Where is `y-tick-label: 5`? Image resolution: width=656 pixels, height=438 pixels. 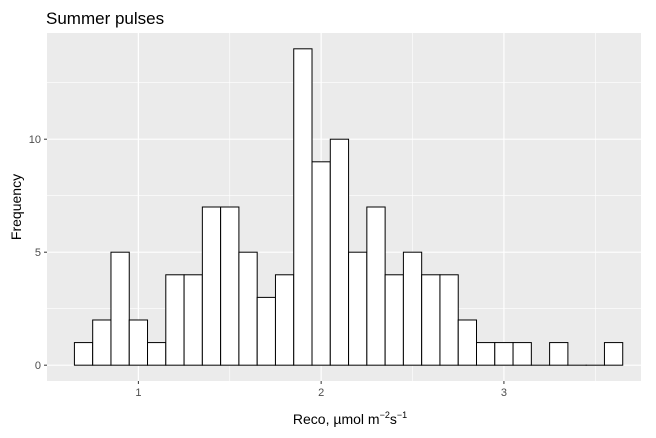 y-tick-label: 5 is located at coordinates (38, 253).